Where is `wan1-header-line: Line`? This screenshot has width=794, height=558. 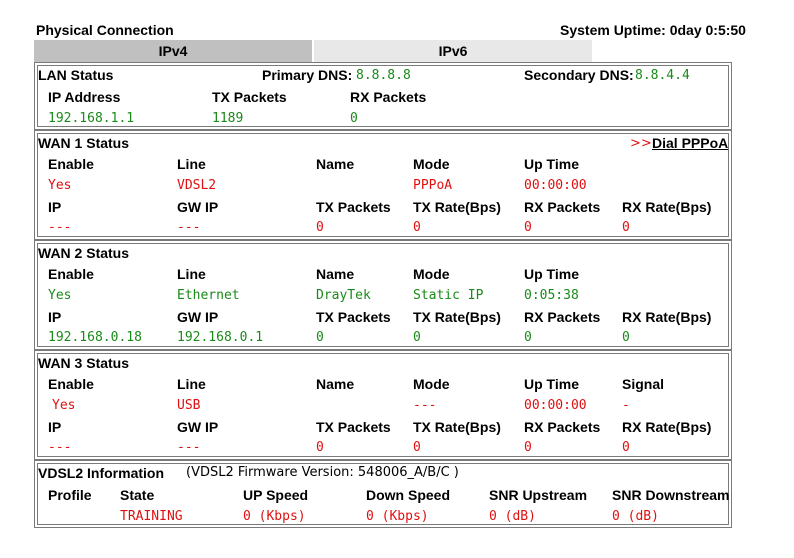
wan1-header-line: Line is located at coordinates (191, 164).